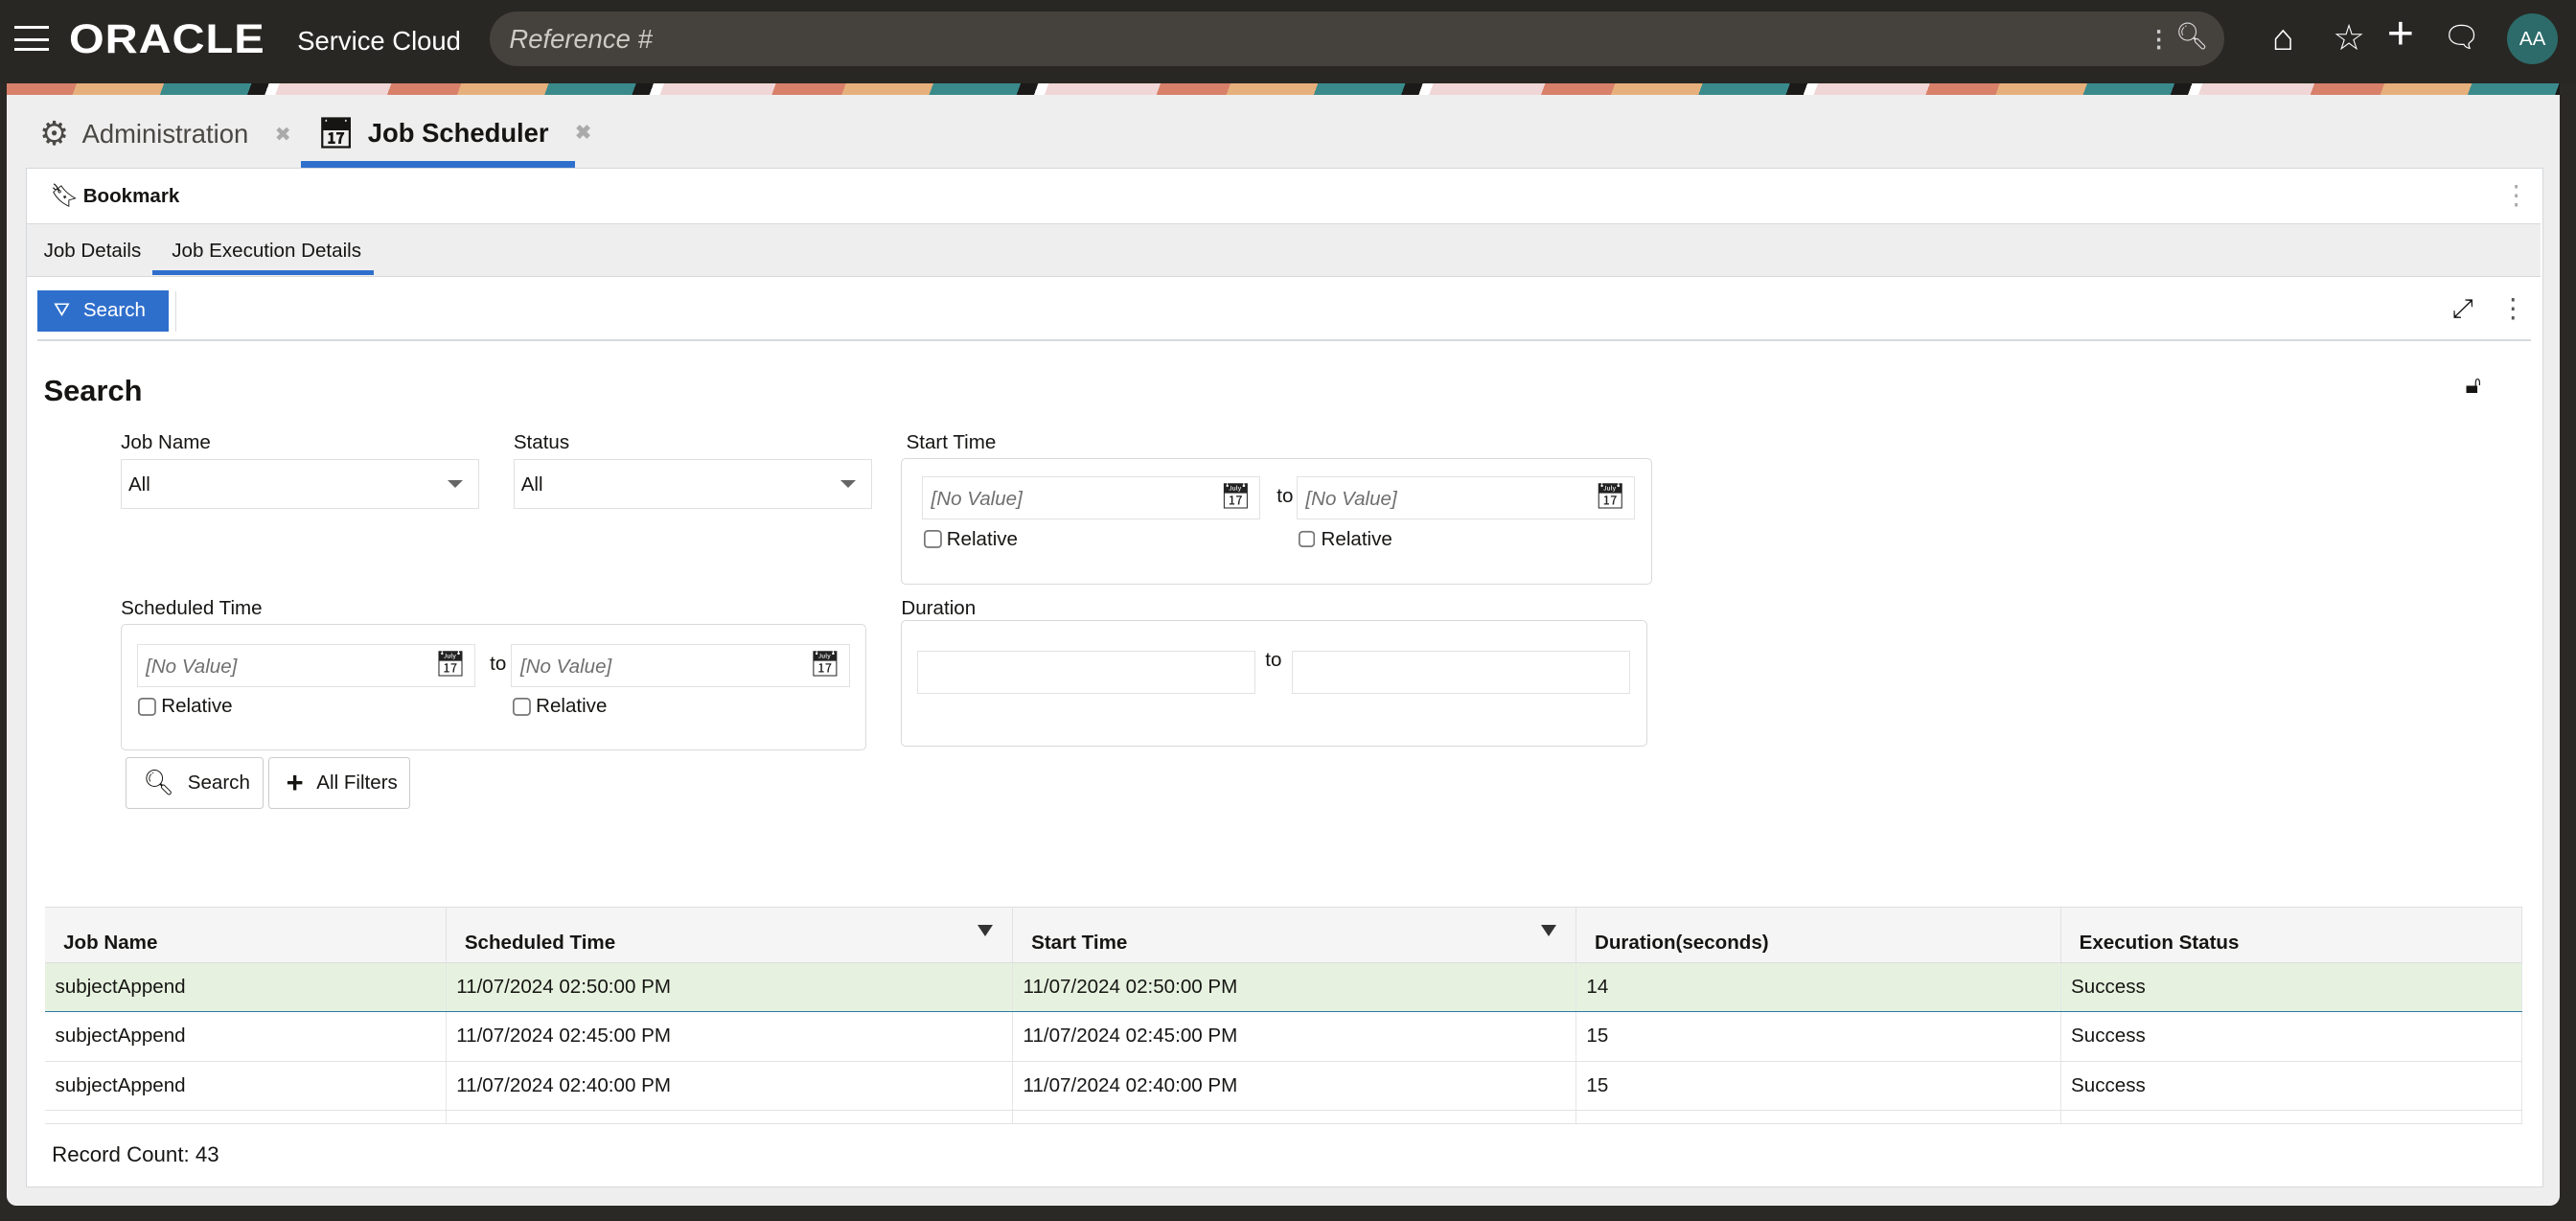 This screenshot has height=1221, width=2576. I want to click on top-bar: ORACLE Service Cloud ⋮ 🔍︎ ⌂ ☆ + 🗨︎ AA, so click(1288, 42).